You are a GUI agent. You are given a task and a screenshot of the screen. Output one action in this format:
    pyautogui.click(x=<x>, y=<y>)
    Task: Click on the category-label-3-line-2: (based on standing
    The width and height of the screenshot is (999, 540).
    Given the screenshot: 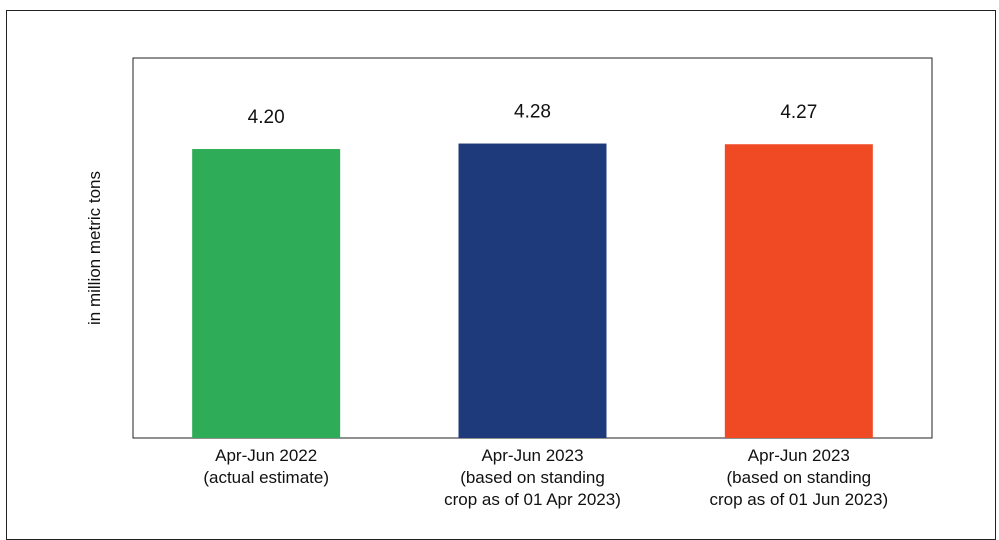 What is the action you would take?
    pyautogui.click(x=799, y=477)
    